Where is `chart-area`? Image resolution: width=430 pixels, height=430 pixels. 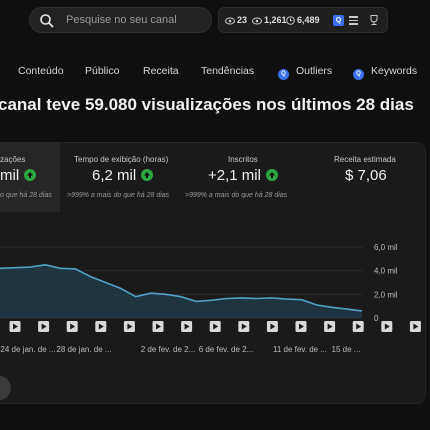
chart-area is located at coordinates (181, 291).